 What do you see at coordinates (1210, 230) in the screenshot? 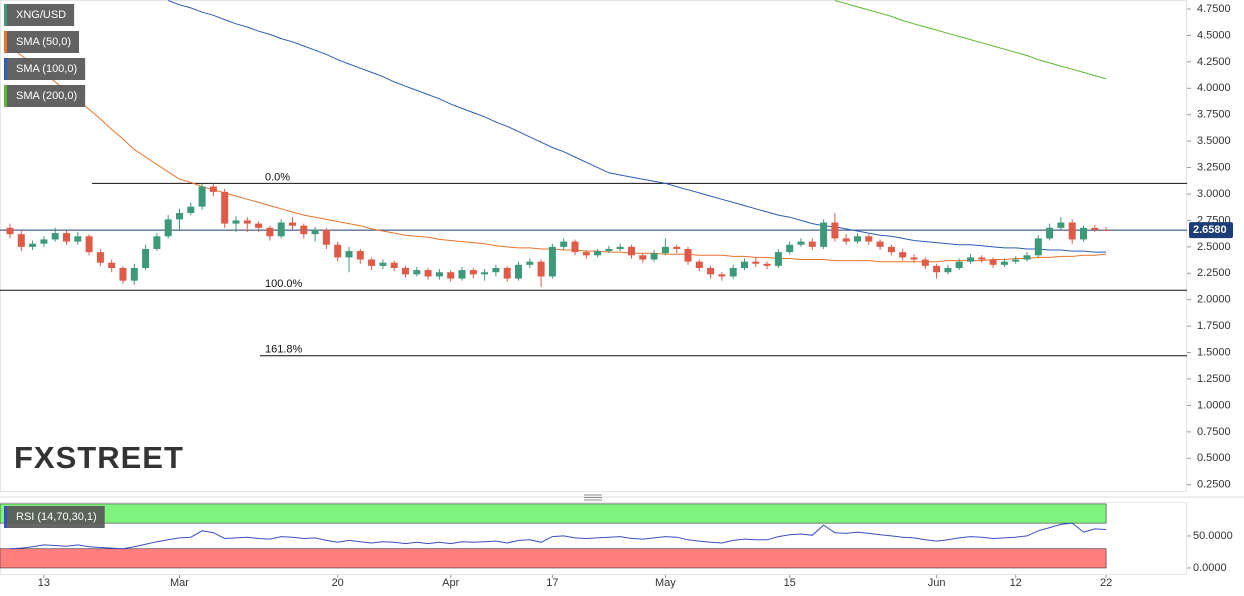
I see `last-price-label: 2.6580` at bounding box center [1210, 230].